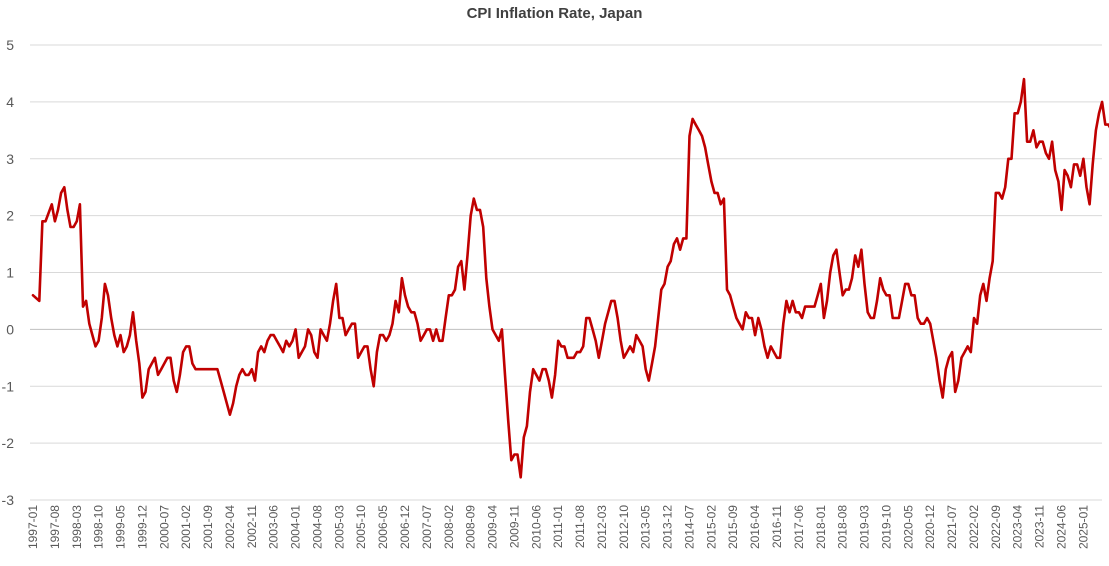 This screenshot has height=566, width=1109. Describe the element at coordinates (1018, 527) in the screenshot. I see `x-tick-label: 2023-04` at that location.